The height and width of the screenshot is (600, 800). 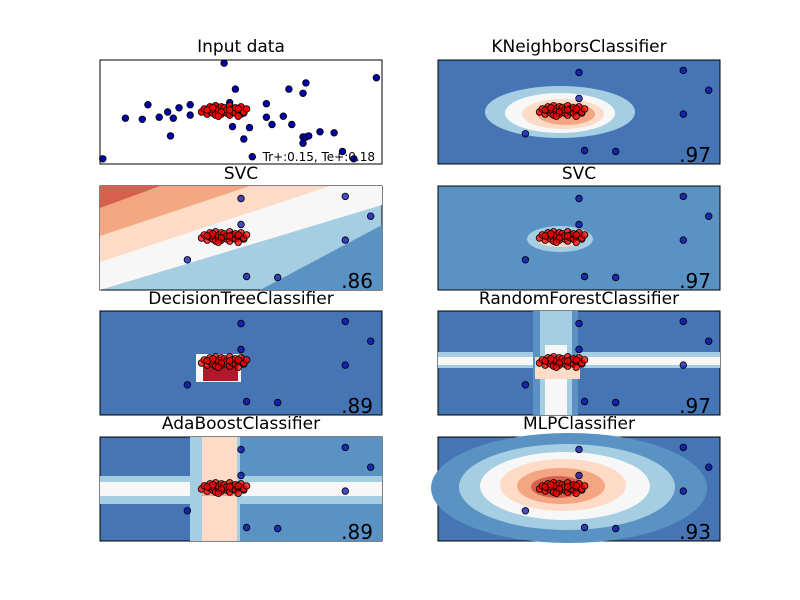 I want to click on panel-4-score: .89, so click(x=357, y=406).